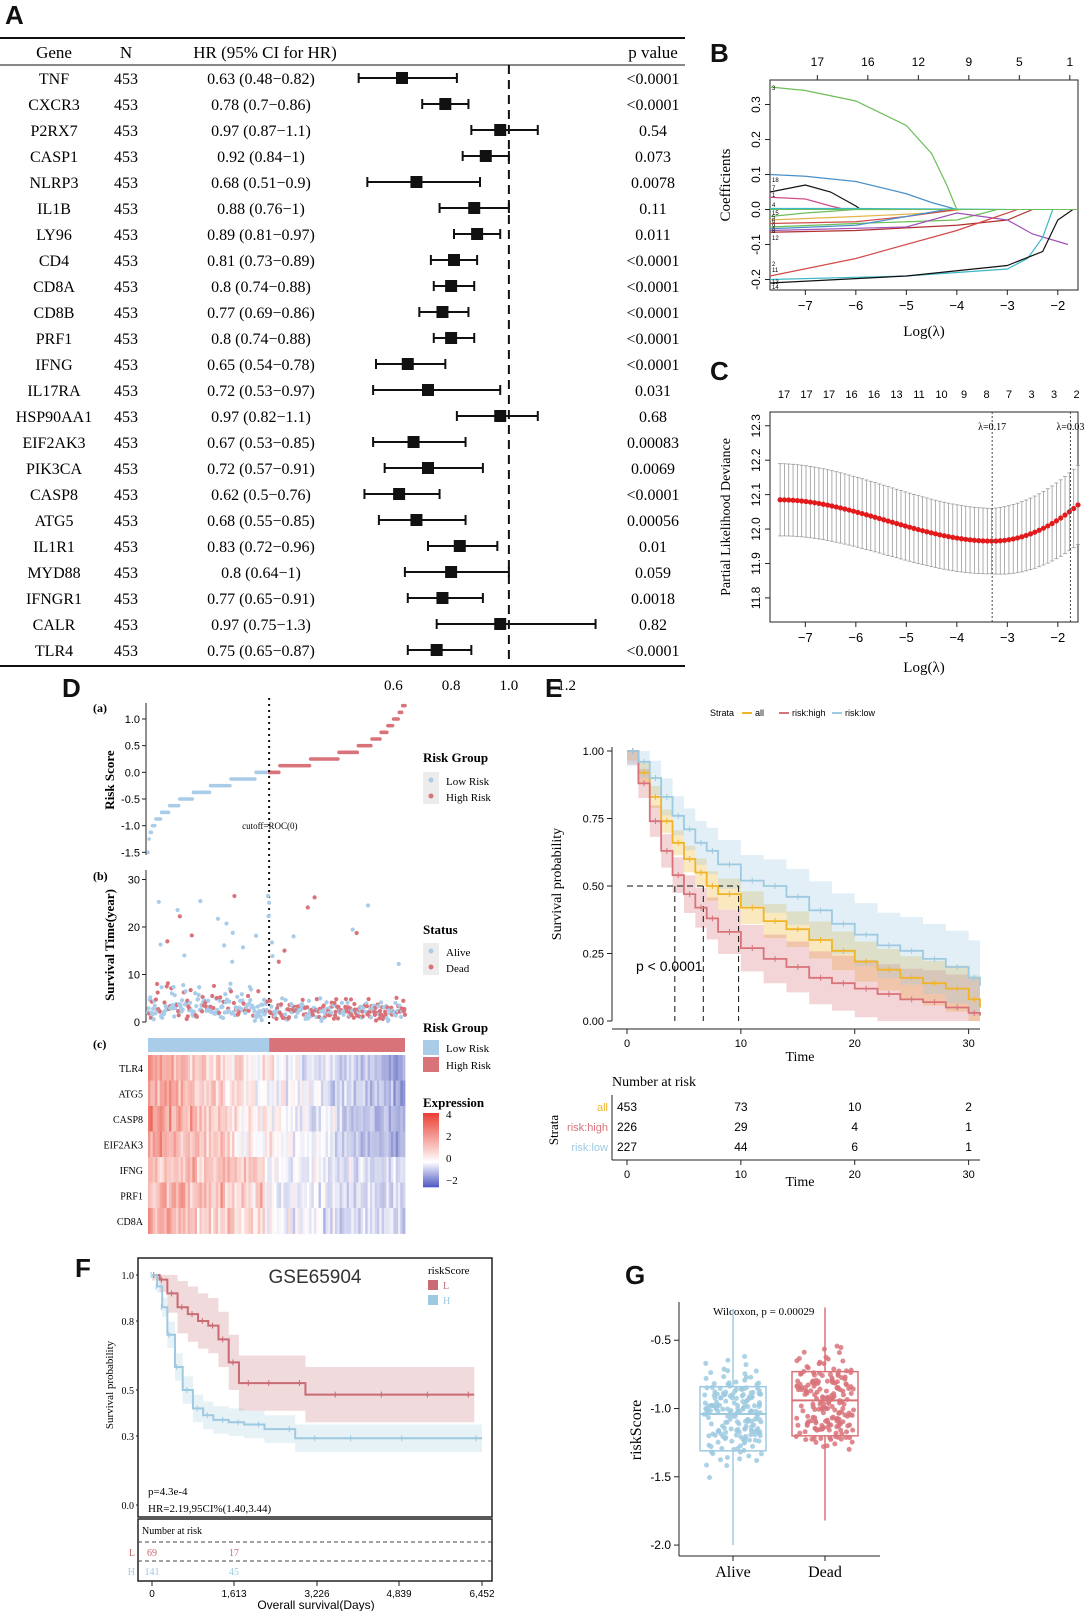  What do you see at coordinates (261, 157) in the screenshot?
I see `hr-text: 0.92 (0.84−1)` at bounding box center [261, 157].